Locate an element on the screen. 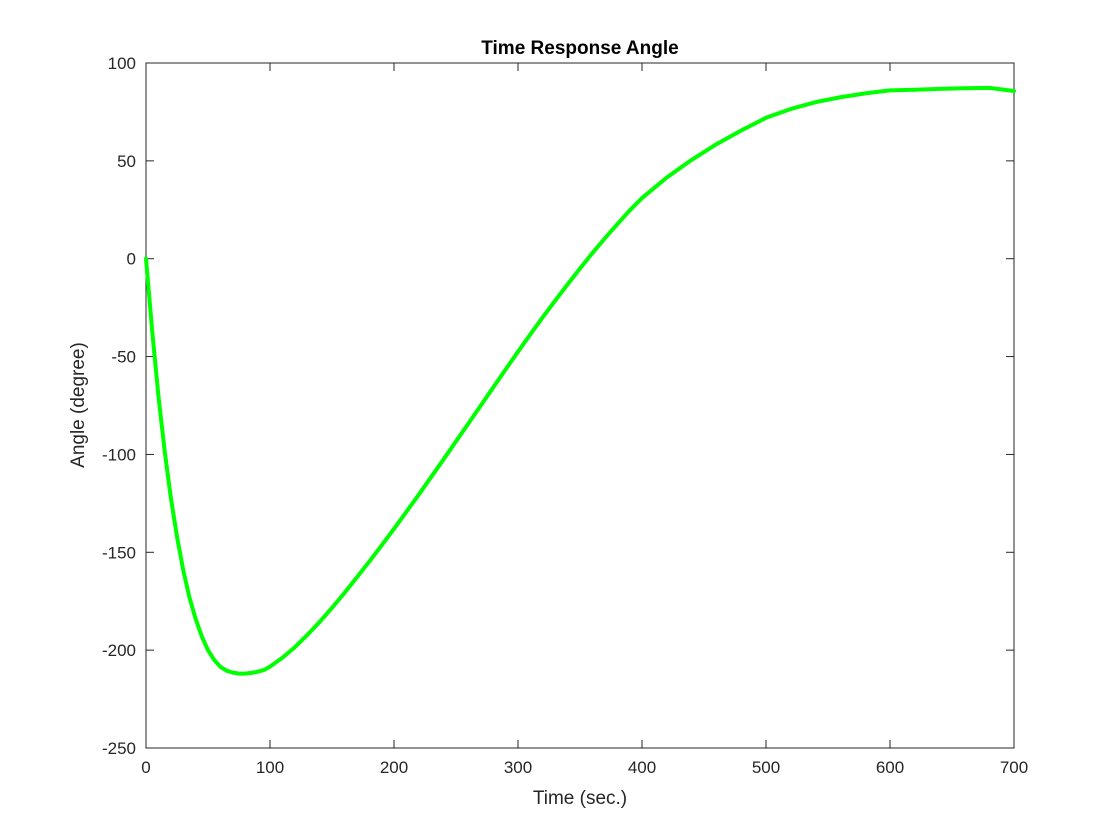 Image resolution: width=1120 pixels, height=840 pixels. x-tick-label: 300 is located at coordinates (518, 767).